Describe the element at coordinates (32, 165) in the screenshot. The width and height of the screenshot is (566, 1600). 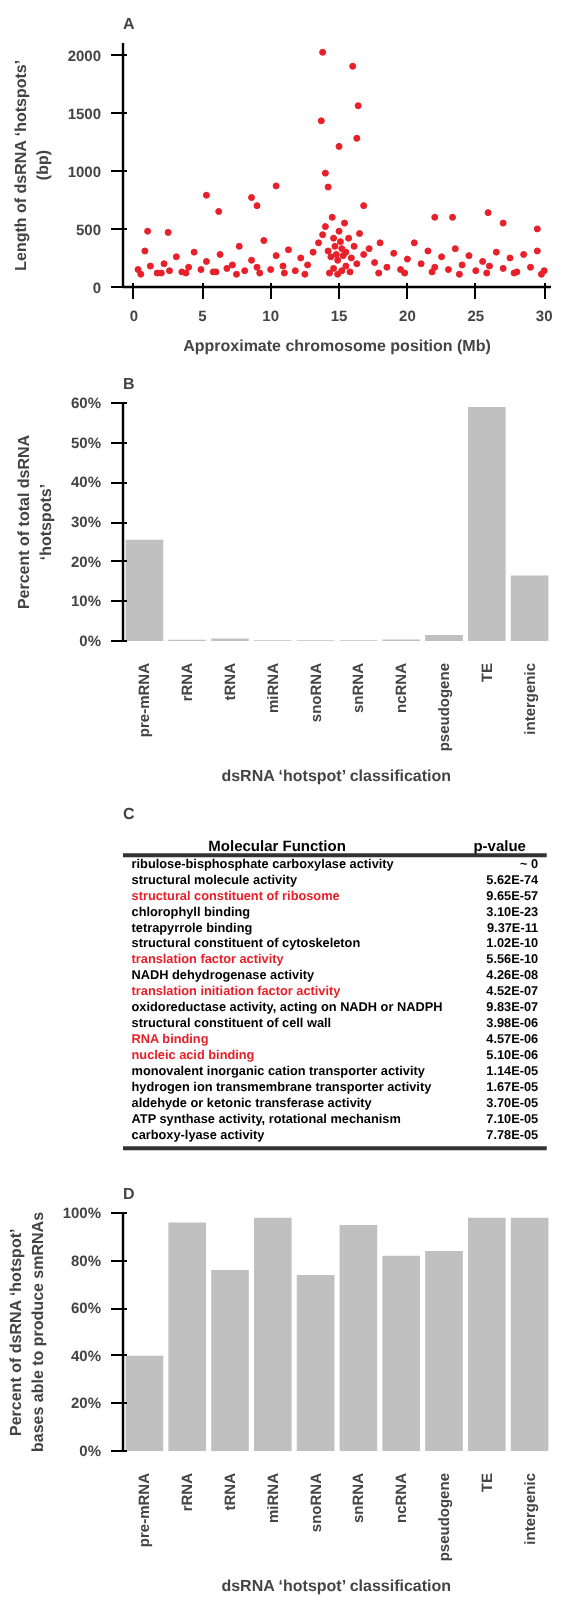
I see `y-axis-title: Length of dsRNA ‘hotspots’ (bp)` at that location.